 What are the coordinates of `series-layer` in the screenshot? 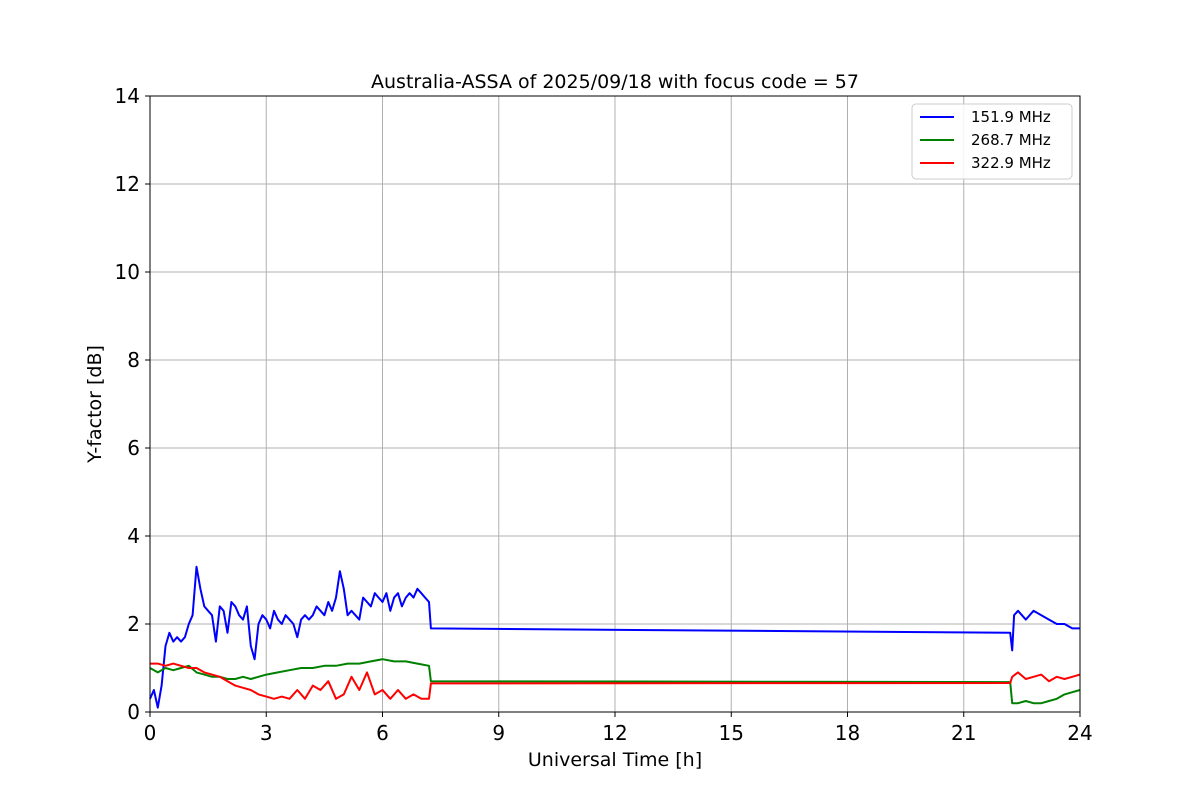 It's located at (615, 637).